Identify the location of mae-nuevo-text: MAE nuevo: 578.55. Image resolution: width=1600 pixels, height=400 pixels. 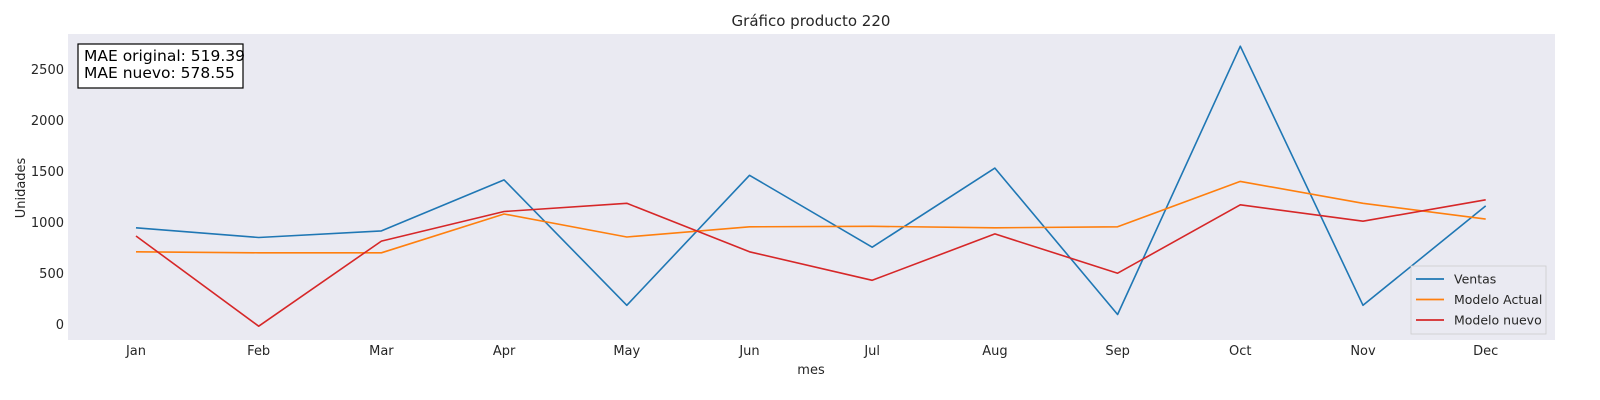
(159, 73).